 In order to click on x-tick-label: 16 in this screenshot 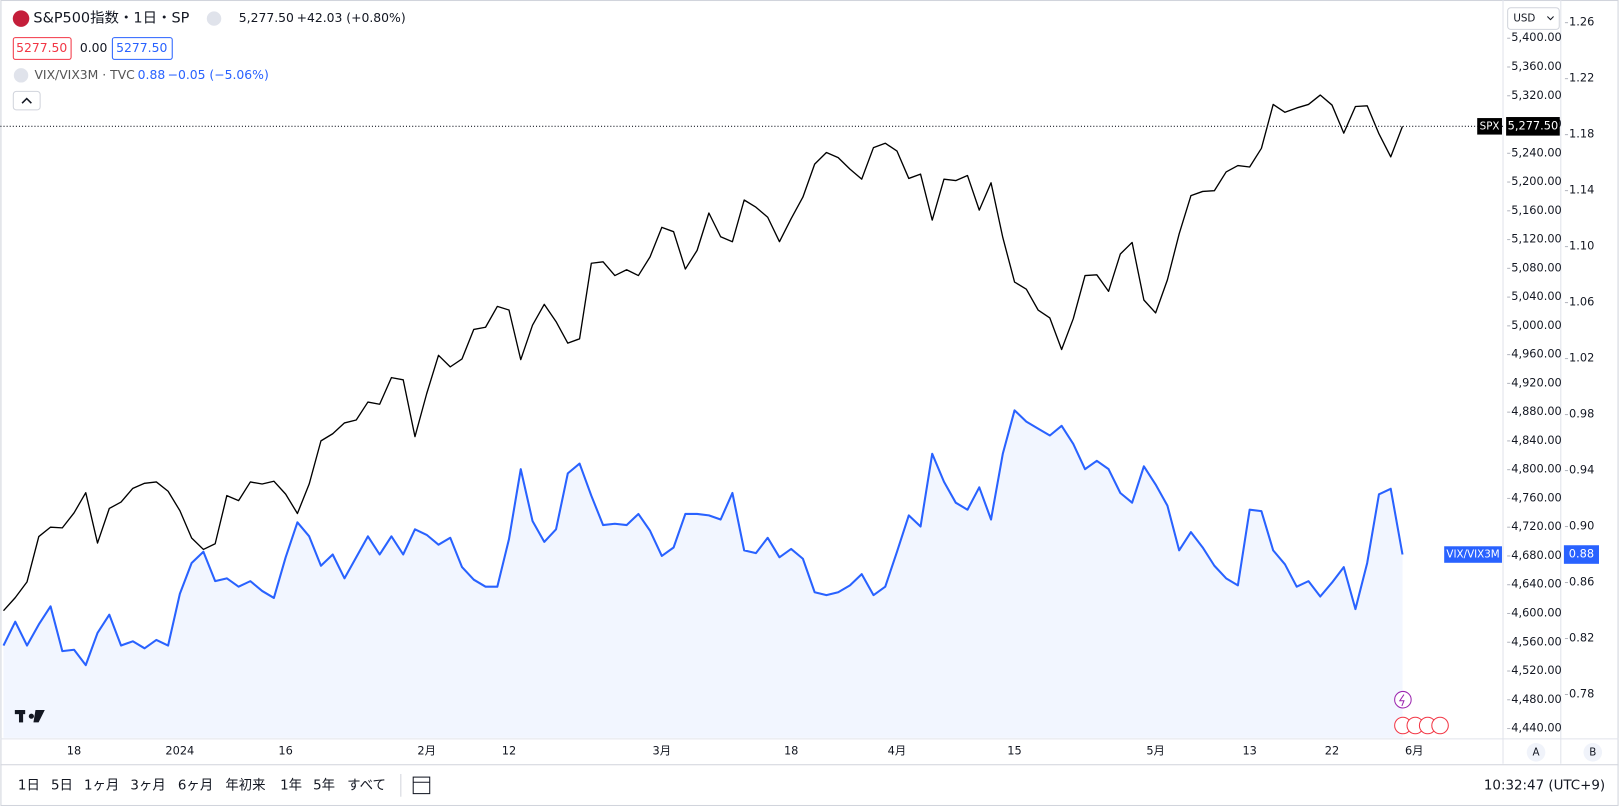, I will do `click(285, 750)`.